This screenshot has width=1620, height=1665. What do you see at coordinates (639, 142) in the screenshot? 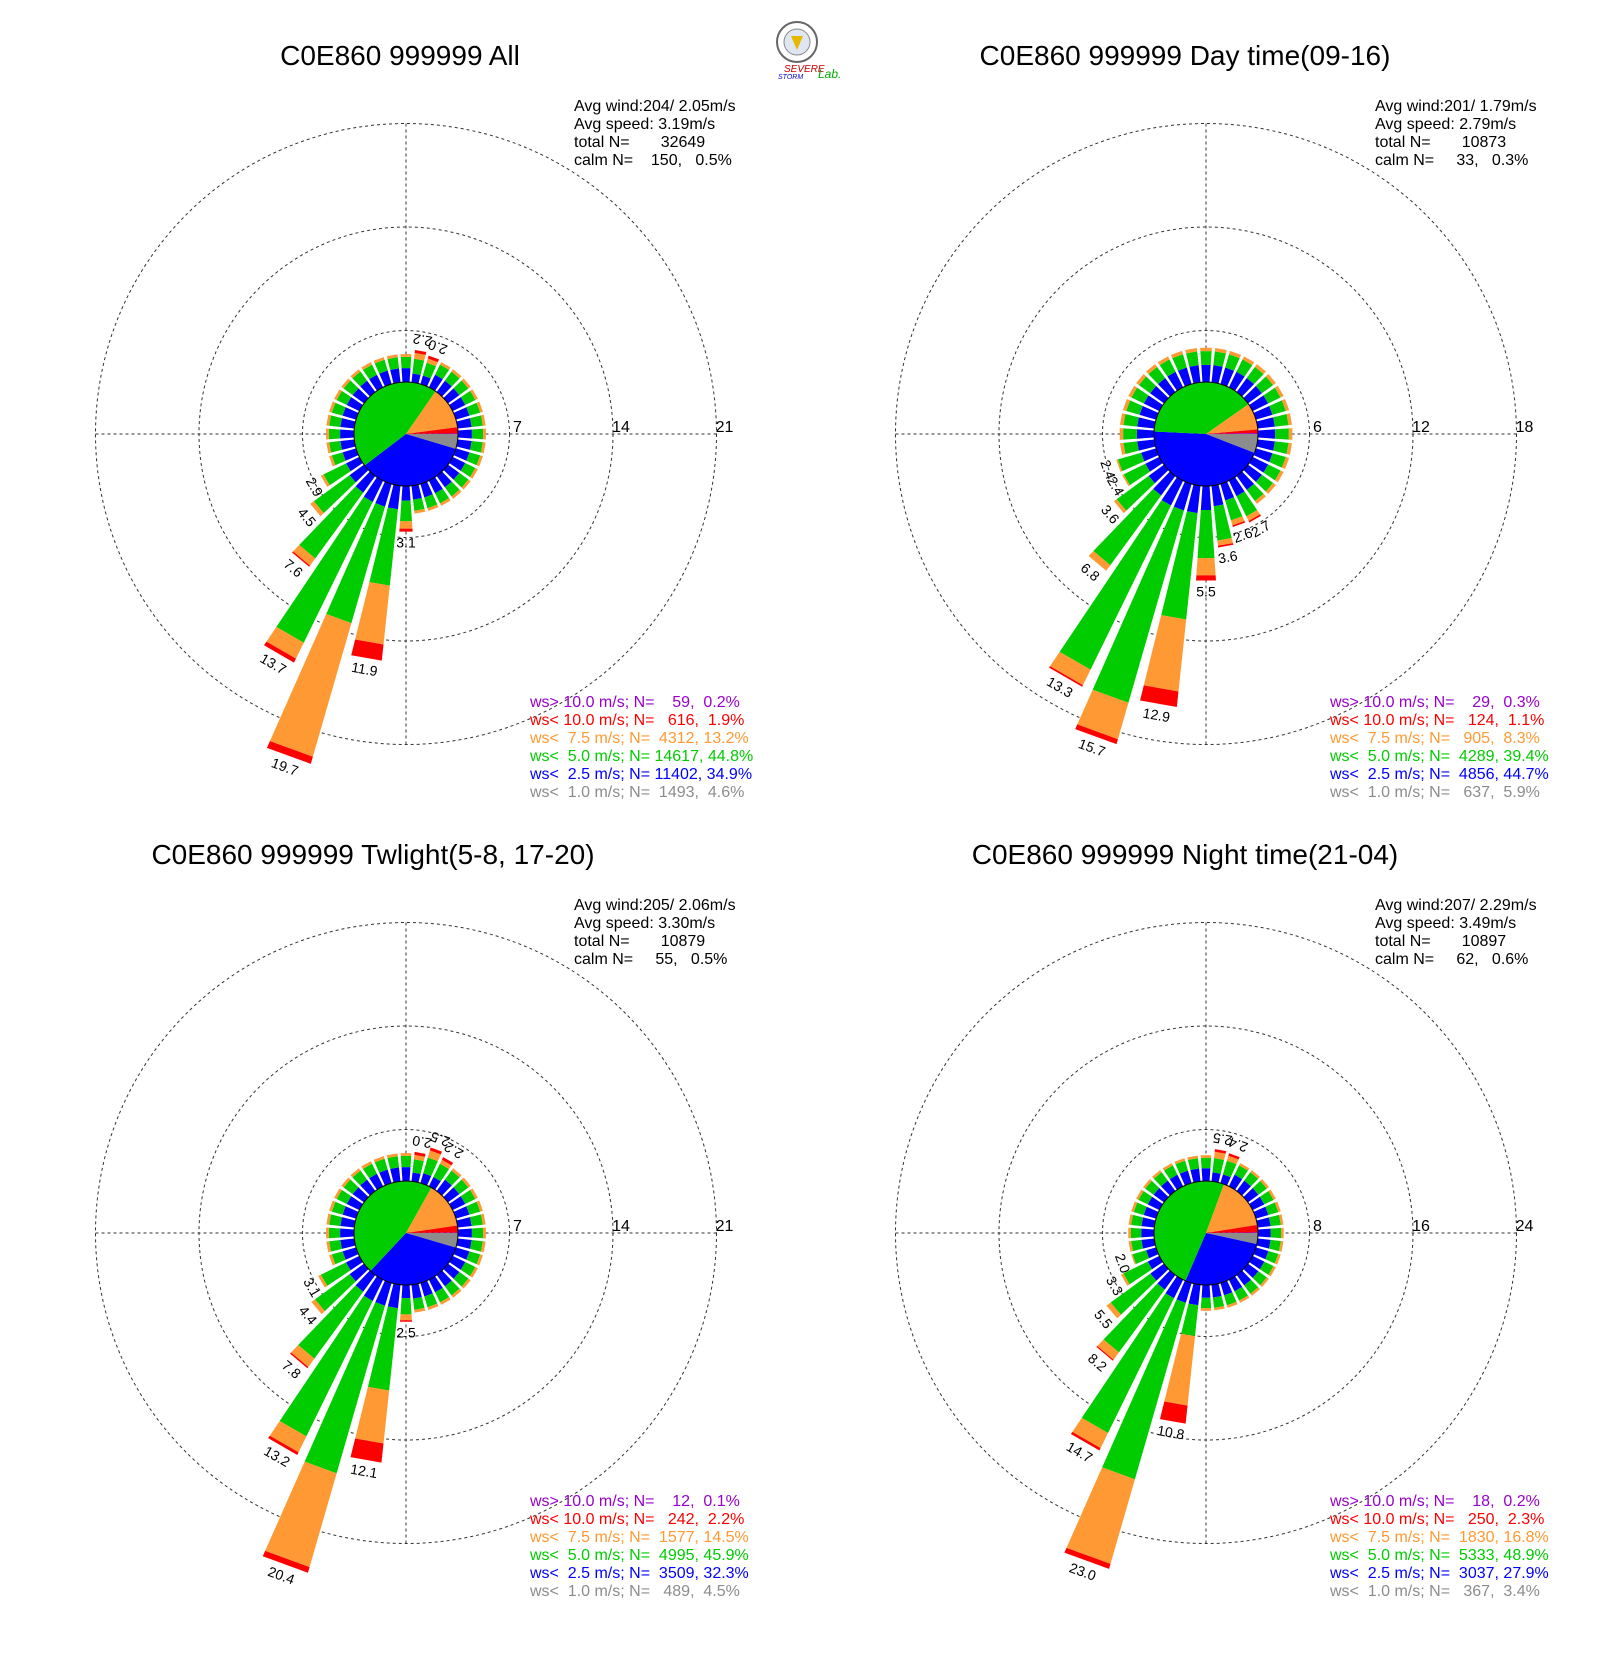
I see `stats-line: total N= 32649` at bounding box center [639, 142].